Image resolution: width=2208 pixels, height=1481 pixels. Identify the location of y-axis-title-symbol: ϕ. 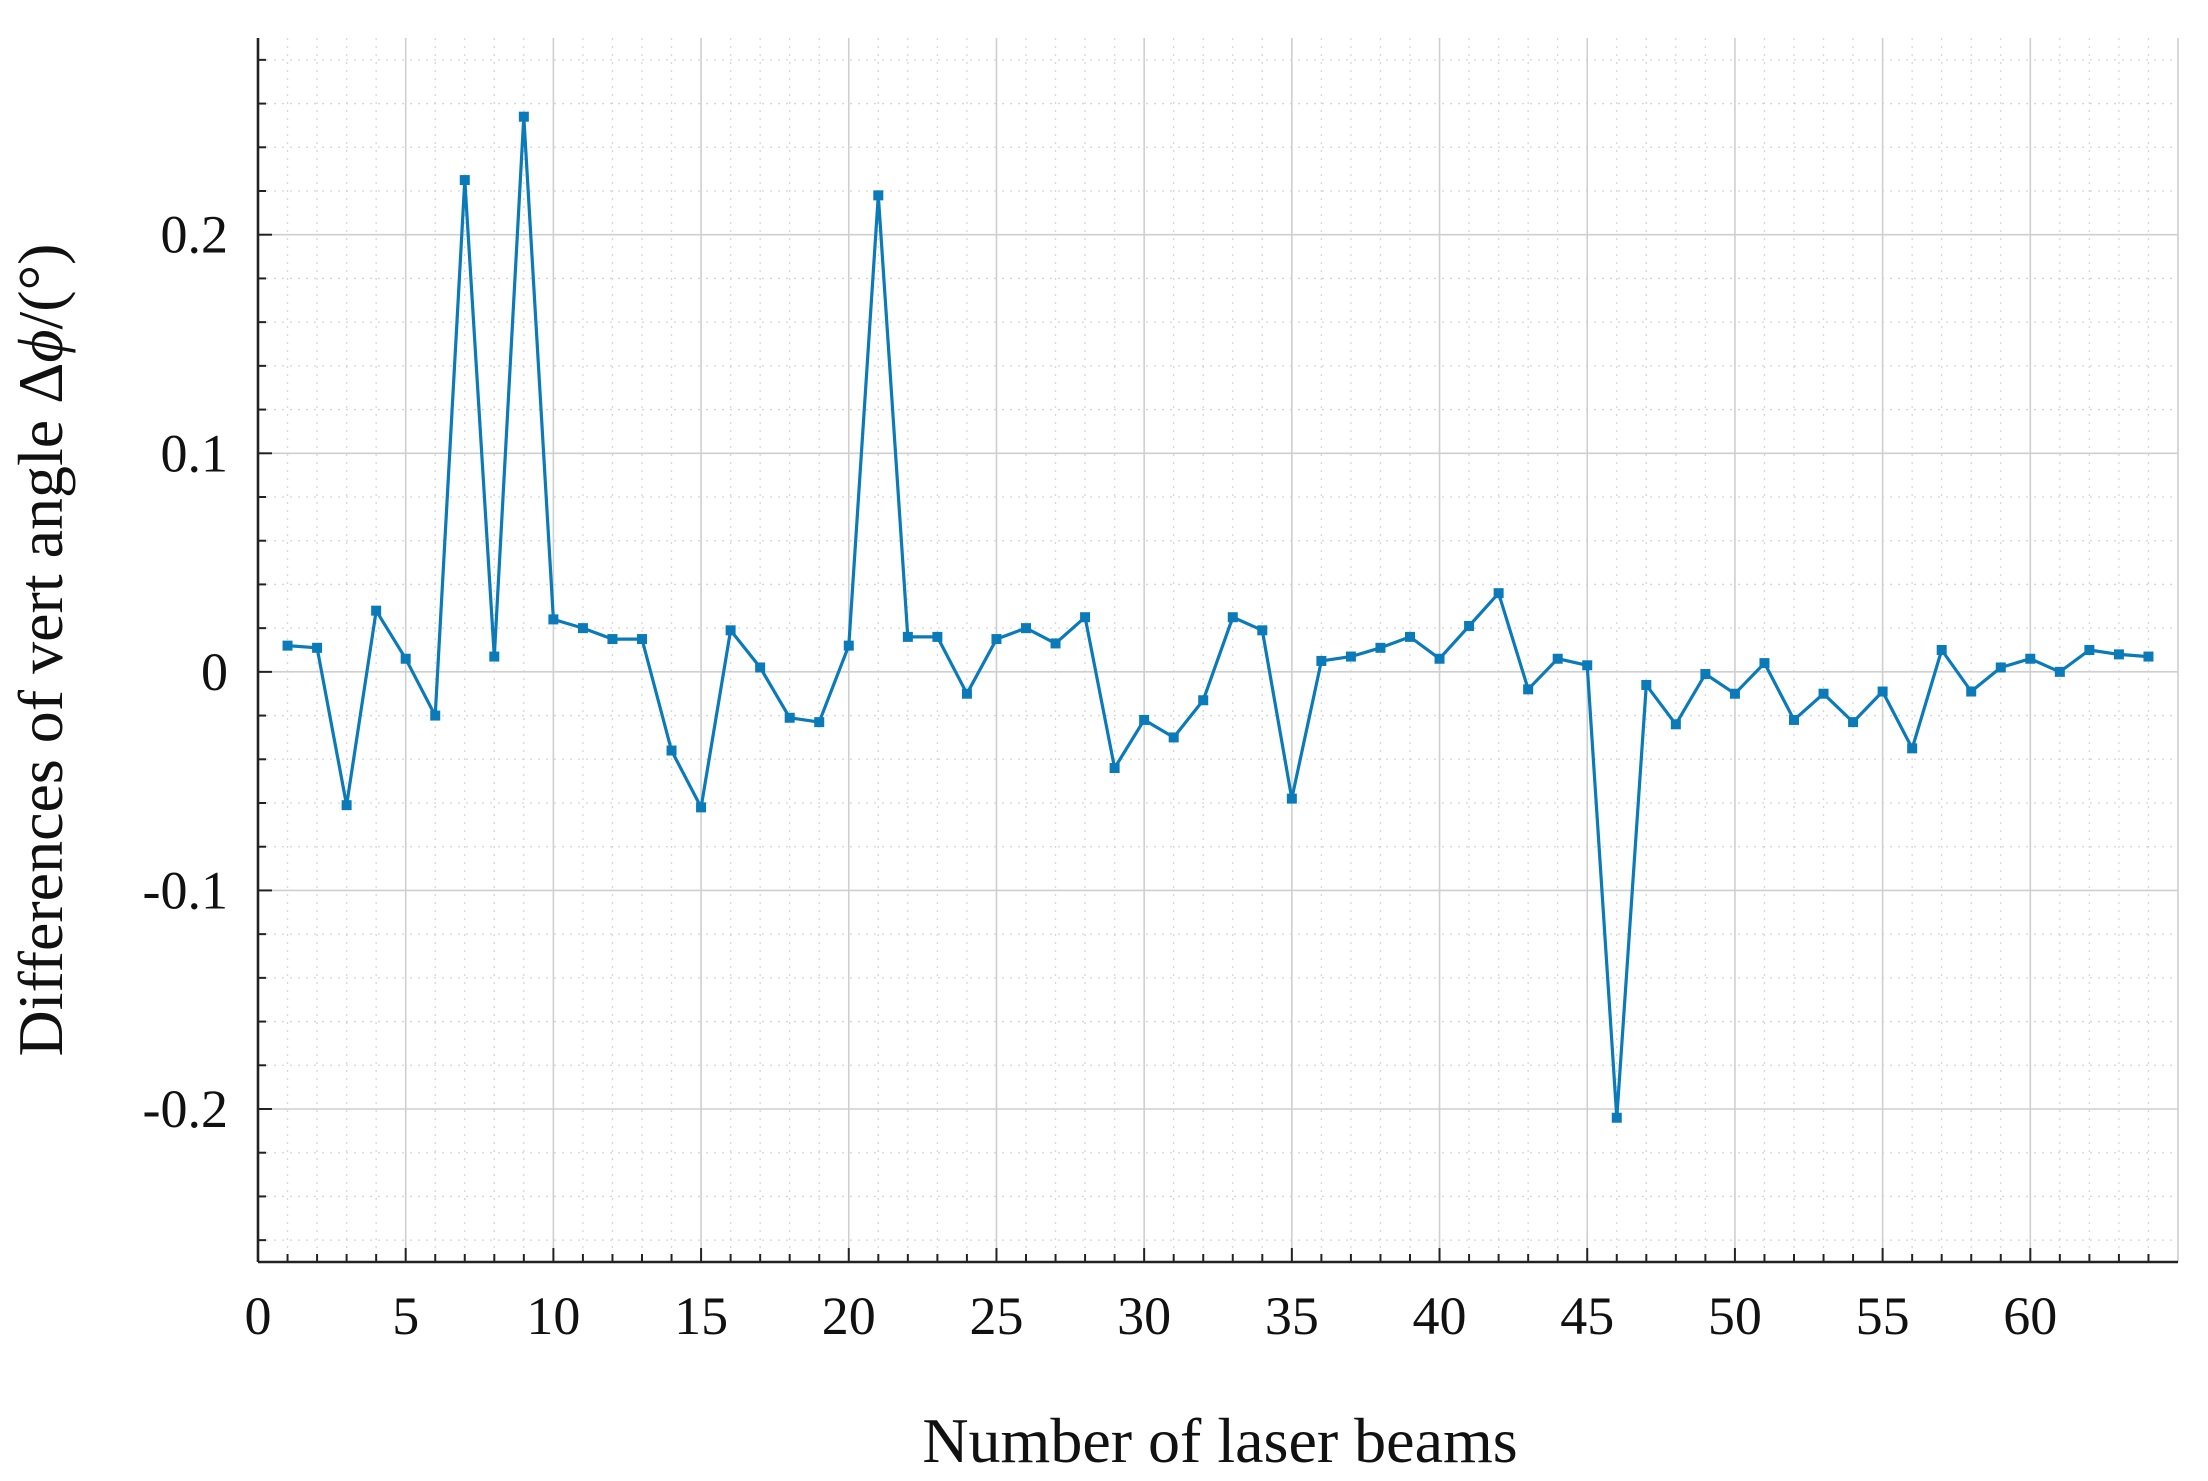
(40, 346).